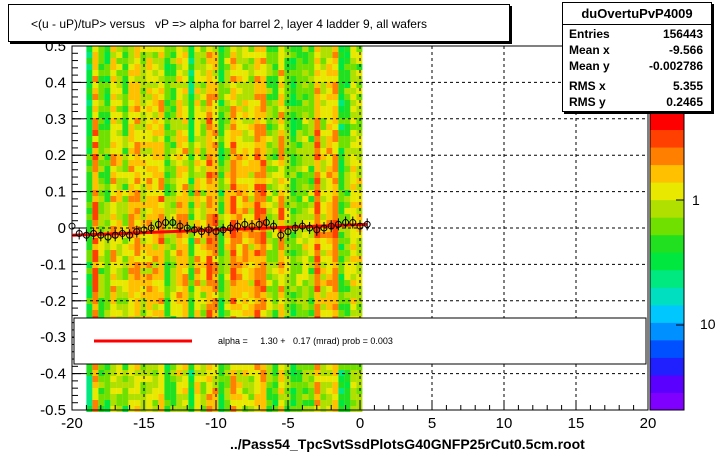 This screenshot has height=455, width=721. Describe the element at coordinates (55, 155) in the screenshot. I see `y-tick-label: 0.2` at that location.